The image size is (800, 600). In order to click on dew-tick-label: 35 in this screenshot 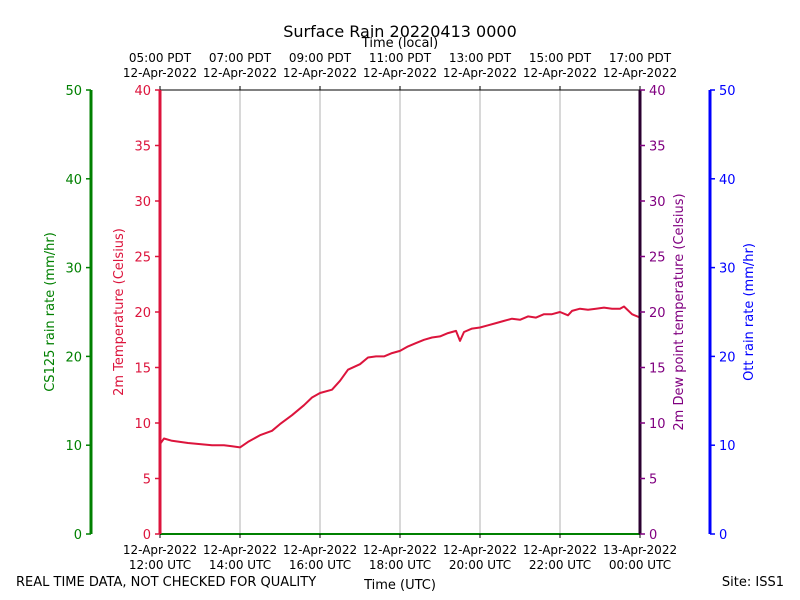, I will do `click(657, 147)`.